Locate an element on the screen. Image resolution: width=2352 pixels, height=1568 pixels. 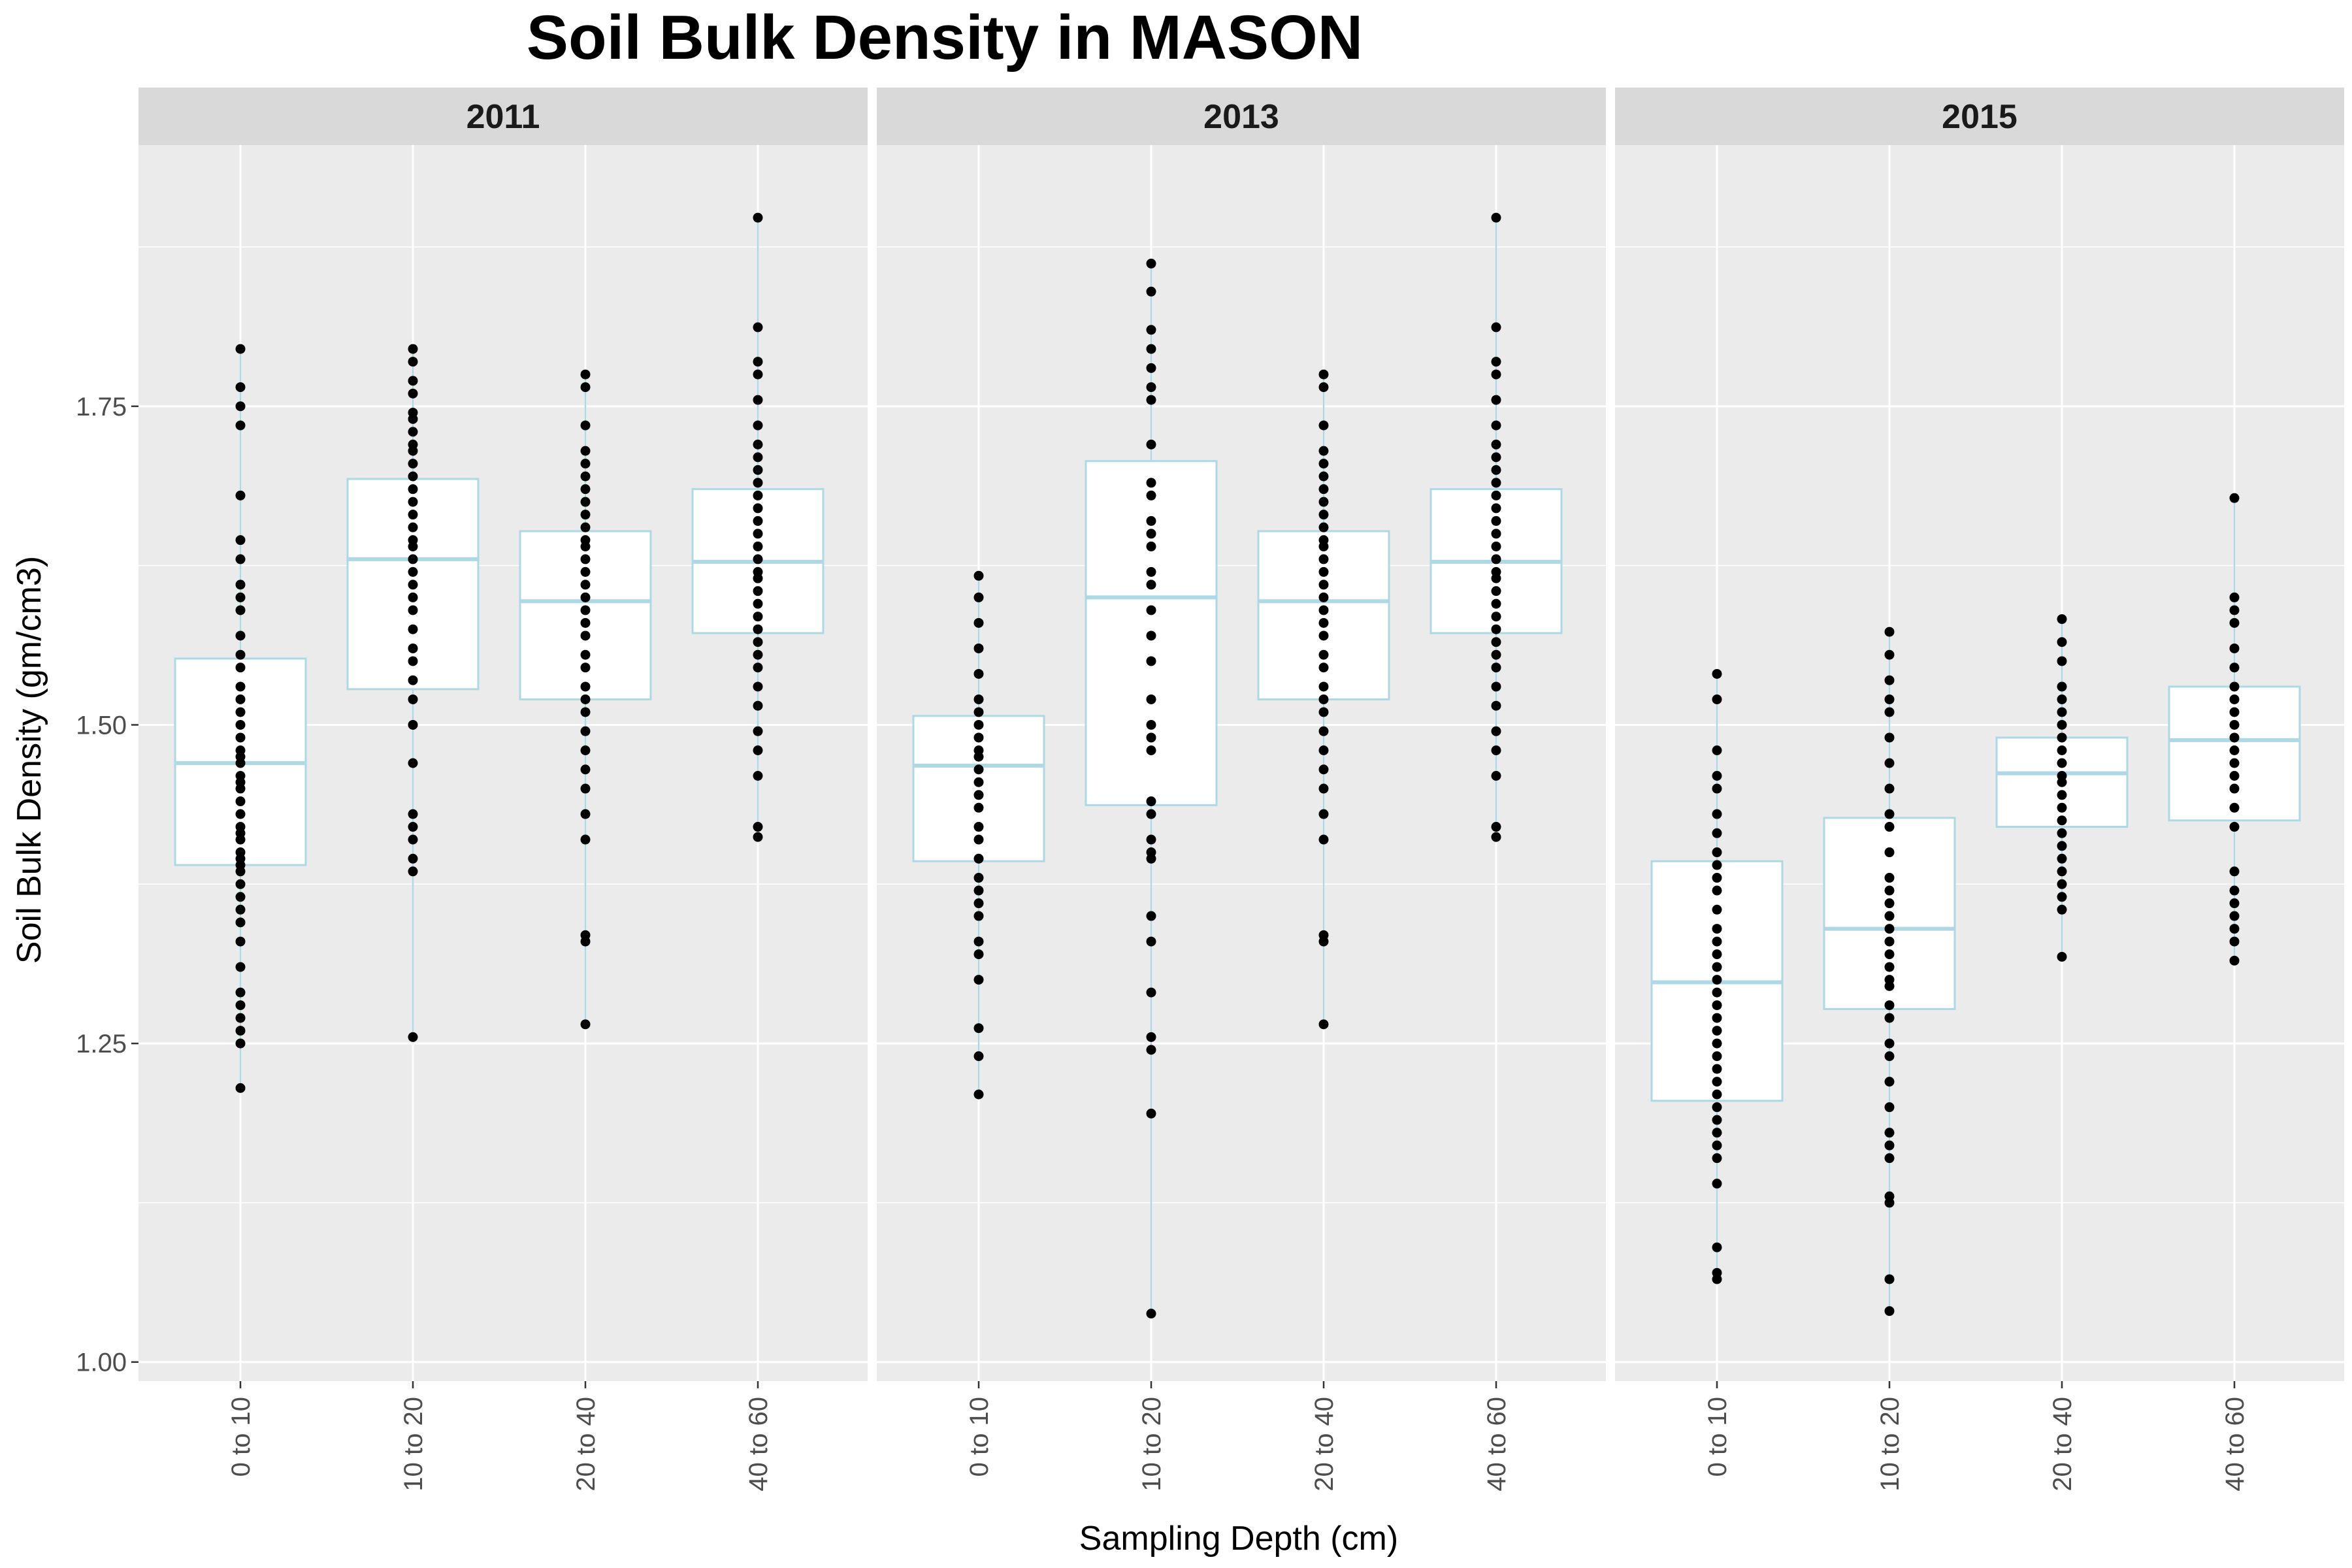
y-tick-label: 1.25 is located at coordinates (101, 1044).